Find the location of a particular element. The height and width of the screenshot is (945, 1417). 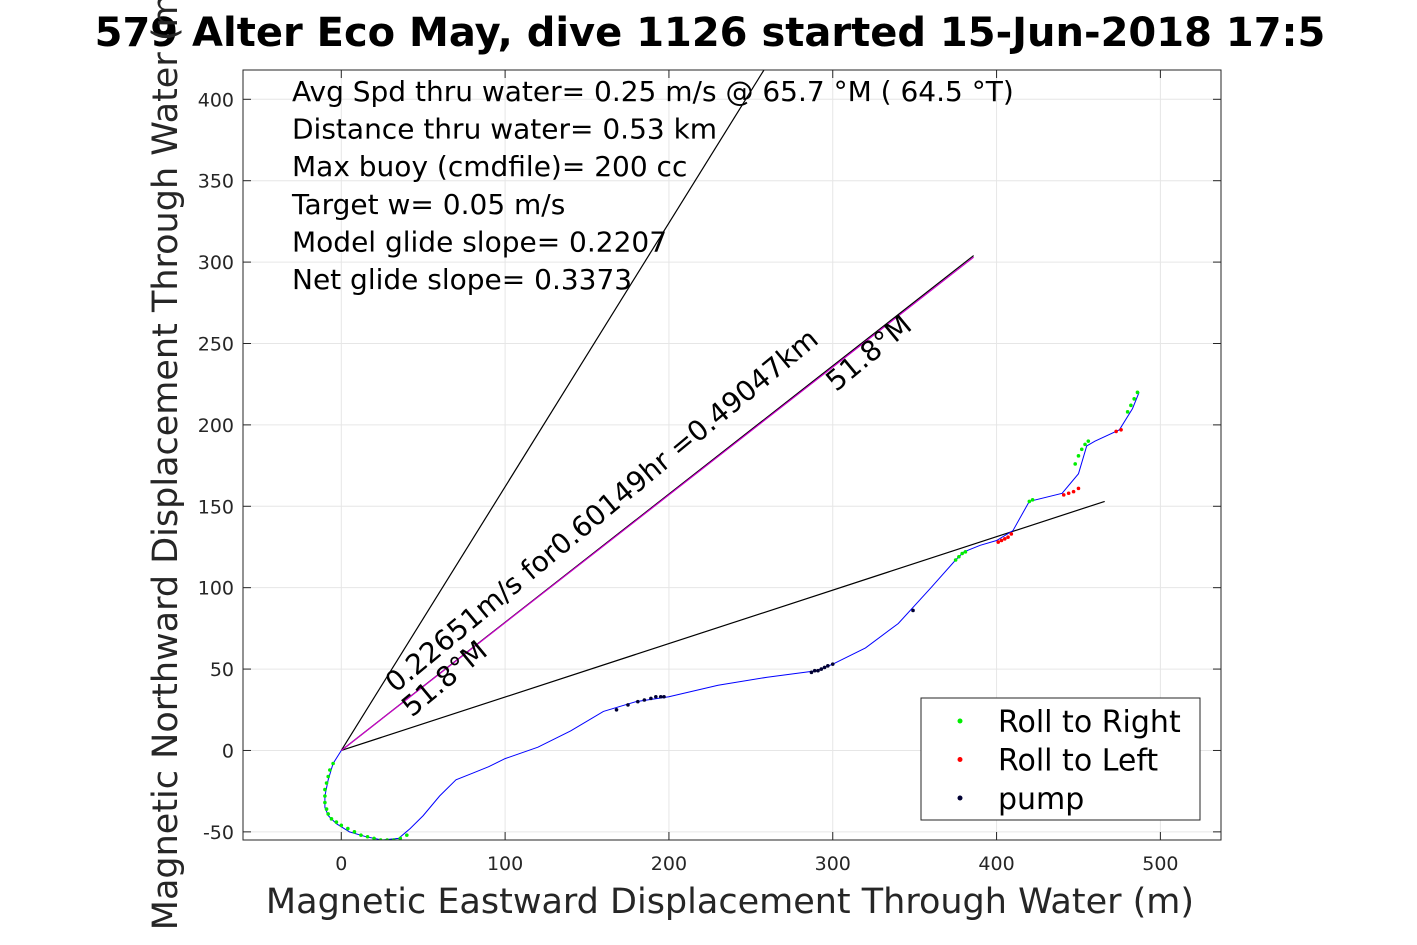

legend-entry: Roll to Left is located at coordinates (1078, 761).